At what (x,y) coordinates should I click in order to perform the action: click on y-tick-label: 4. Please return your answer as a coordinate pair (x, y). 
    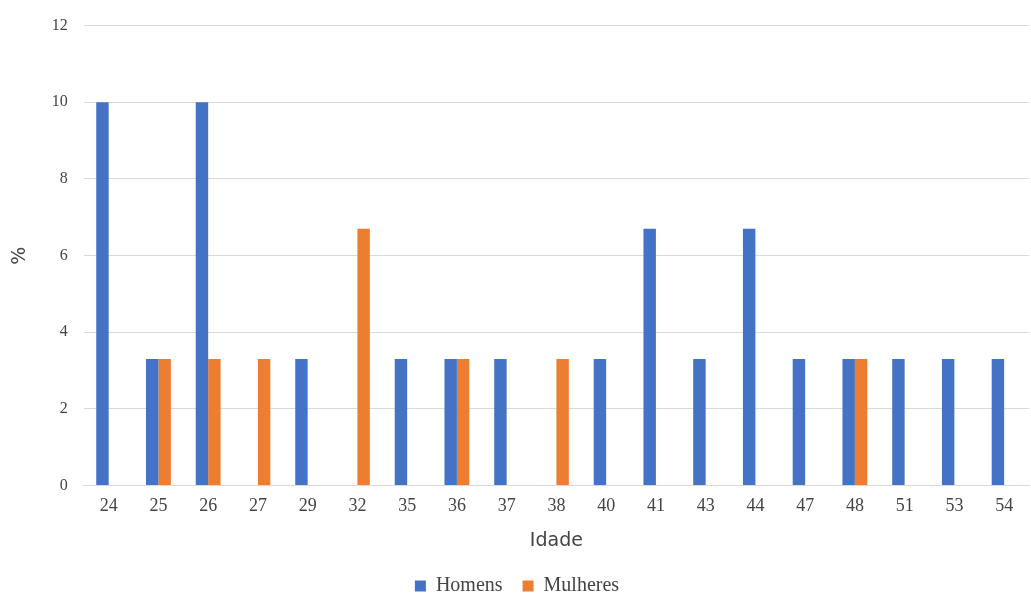
    Looking at the image, I should click on (63, 331).